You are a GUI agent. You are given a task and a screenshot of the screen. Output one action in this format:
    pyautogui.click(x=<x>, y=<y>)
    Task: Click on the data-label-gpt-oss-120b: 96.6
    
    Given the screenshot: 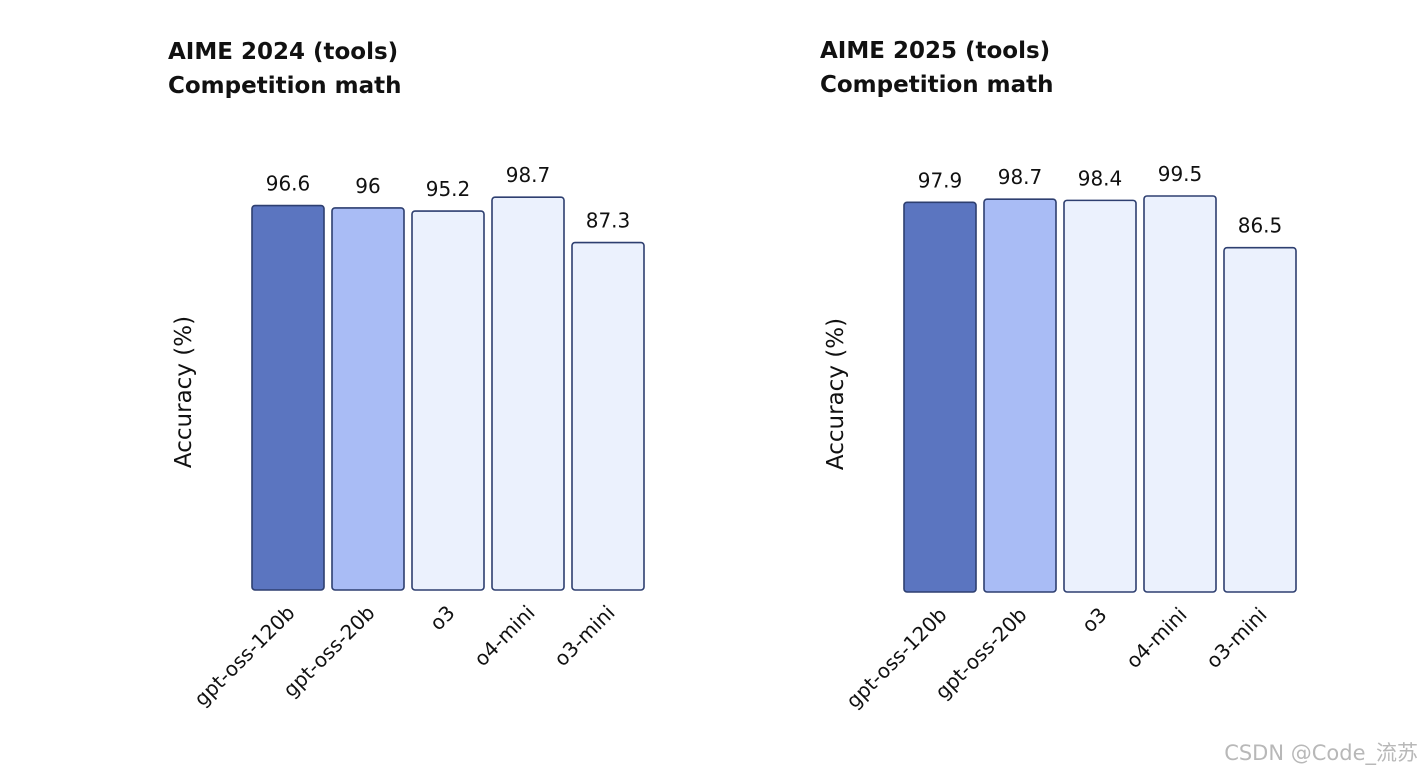 What is the action you would take?
    pyautogui.click(x=288, y=184)
    